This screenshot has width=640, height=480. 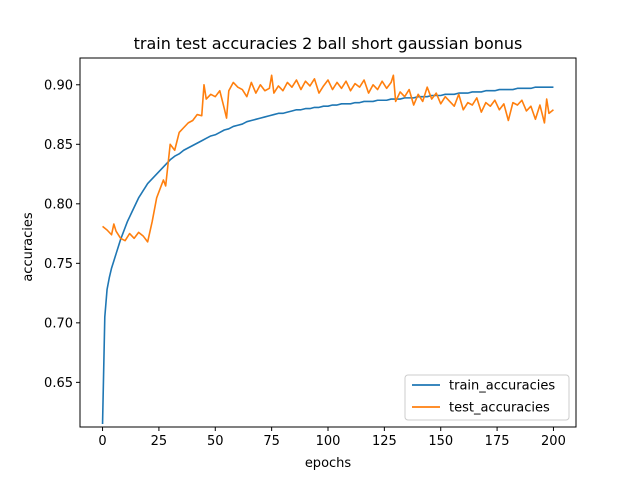 I want to click on x-tick-label: 175, so click(x=497, y=441).